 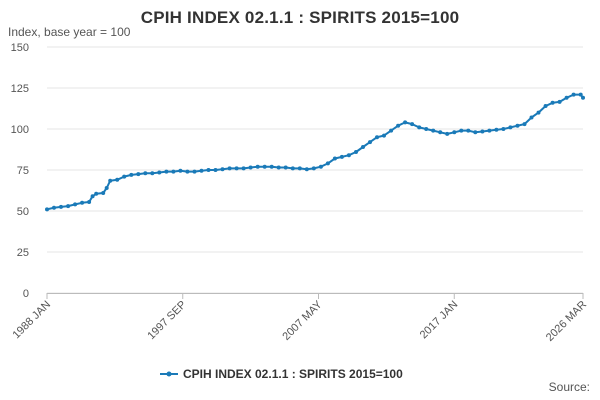 I want to click on y-axis-label: Index, base year = 100, so click(x=69, y=32).